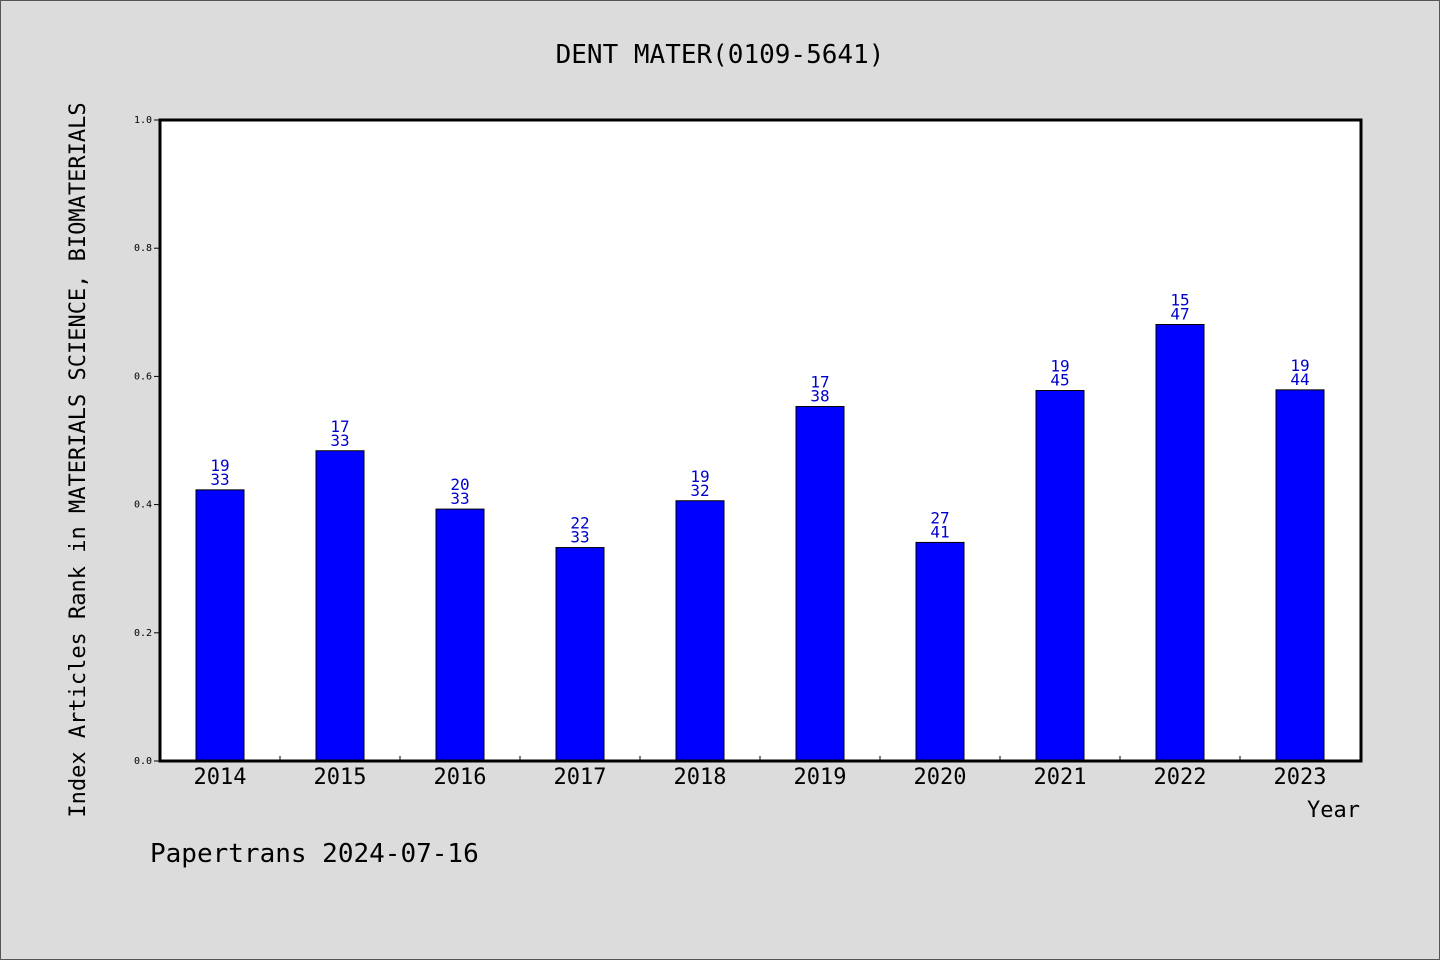 The width and height of the screenshot is (1440, 960). Describe the element at coordinates (699, 490) in the screenshot. I see `bar-label-total: 32` at that location.